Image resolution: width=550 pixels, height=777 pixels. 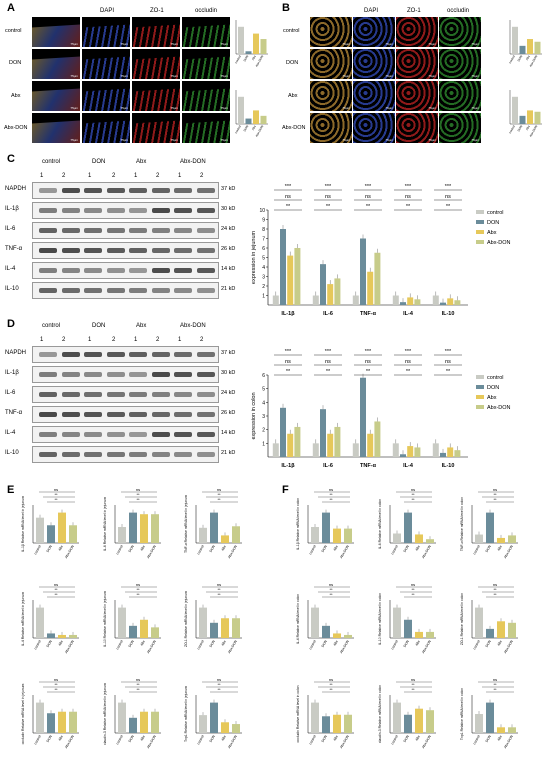 What do you see at coordinates (499, 243) in the screenshot?
I see `legend-label: Abx-DON` at bounding box center [499, 243].